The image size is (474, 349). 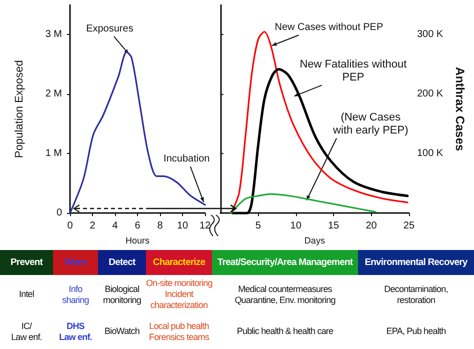 What do you see at coordinates (370, 124) in the screenshot?
I see `annotation: (New Cases with early PEP)` at bounding box center [370, 124].